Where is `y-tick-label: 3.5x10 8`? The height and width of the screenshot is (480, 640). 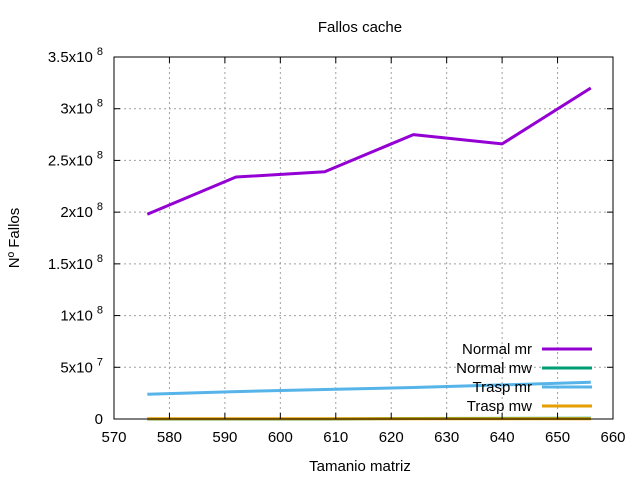
y-tick-label: 3.5x10 8 is located at coordinates (75, 56).